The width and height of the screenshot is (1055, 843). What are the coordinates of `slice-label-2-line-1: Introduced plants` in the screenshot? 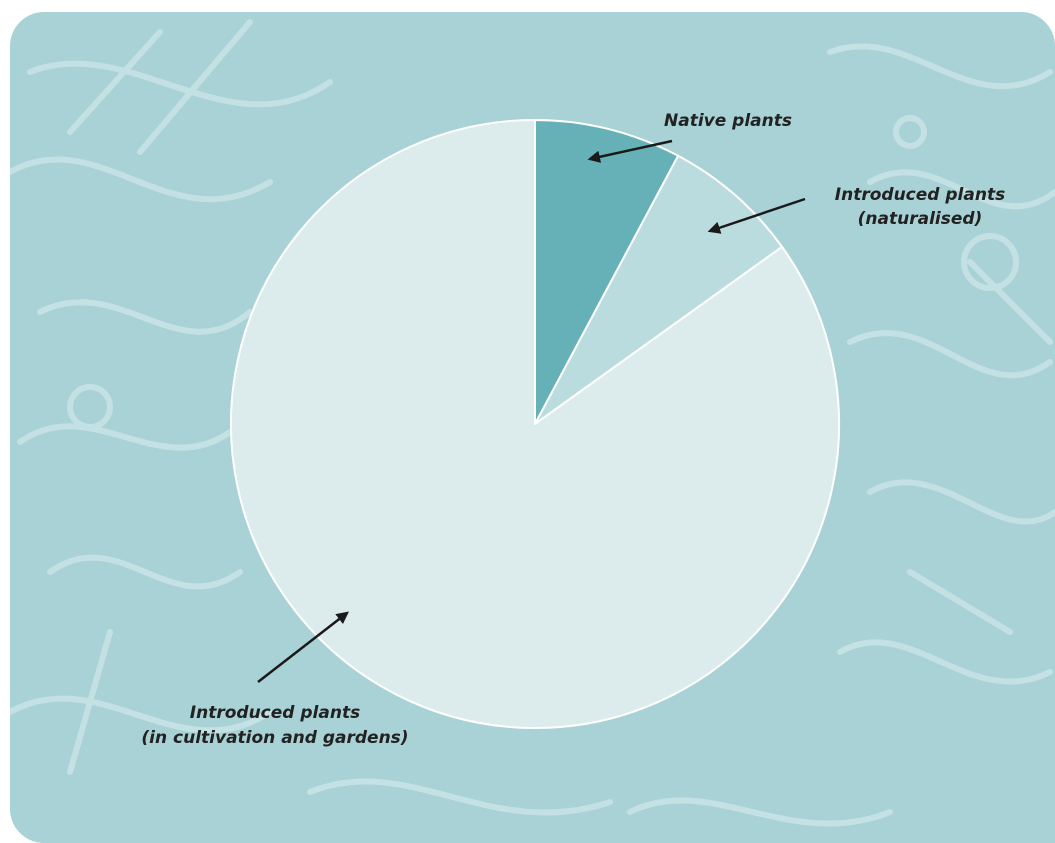 It's located at (920, 195).